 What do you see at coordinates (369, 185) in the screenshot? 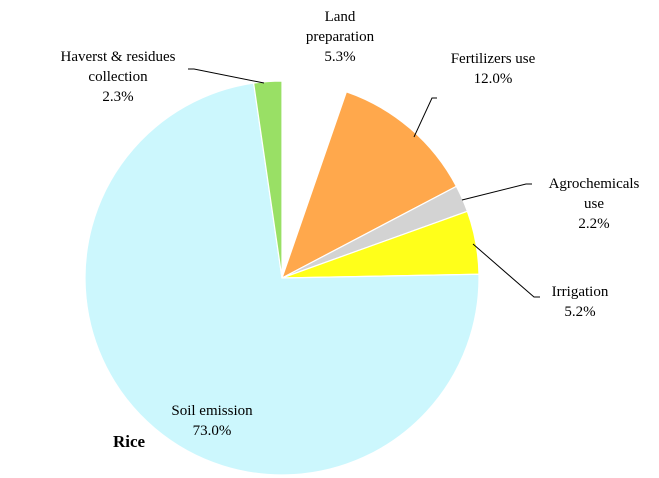
I see `pie-slice-fertilizers-use` at bounding box center [369, 185].